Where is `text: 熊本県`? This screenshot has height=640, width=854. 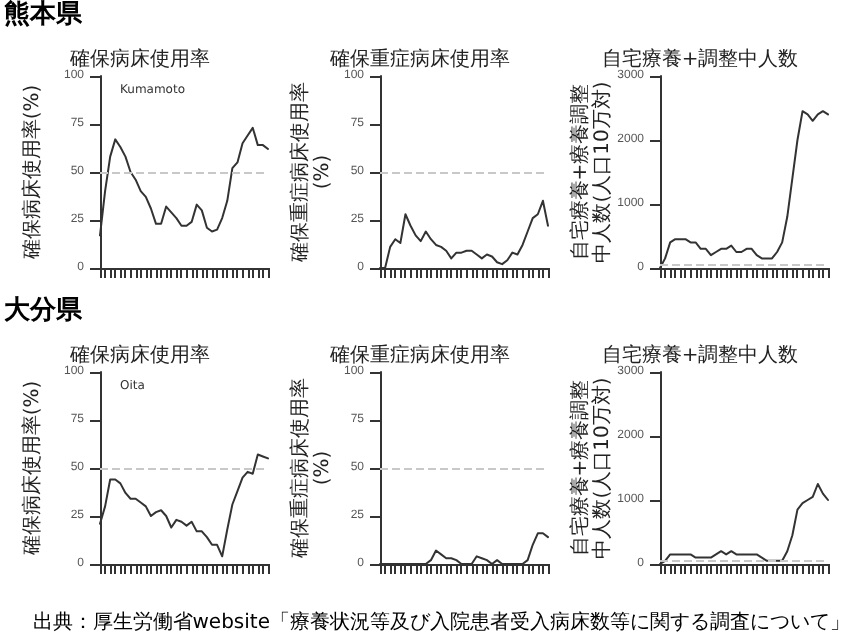 text: 熊本県 is located at coordinates (43, 16).